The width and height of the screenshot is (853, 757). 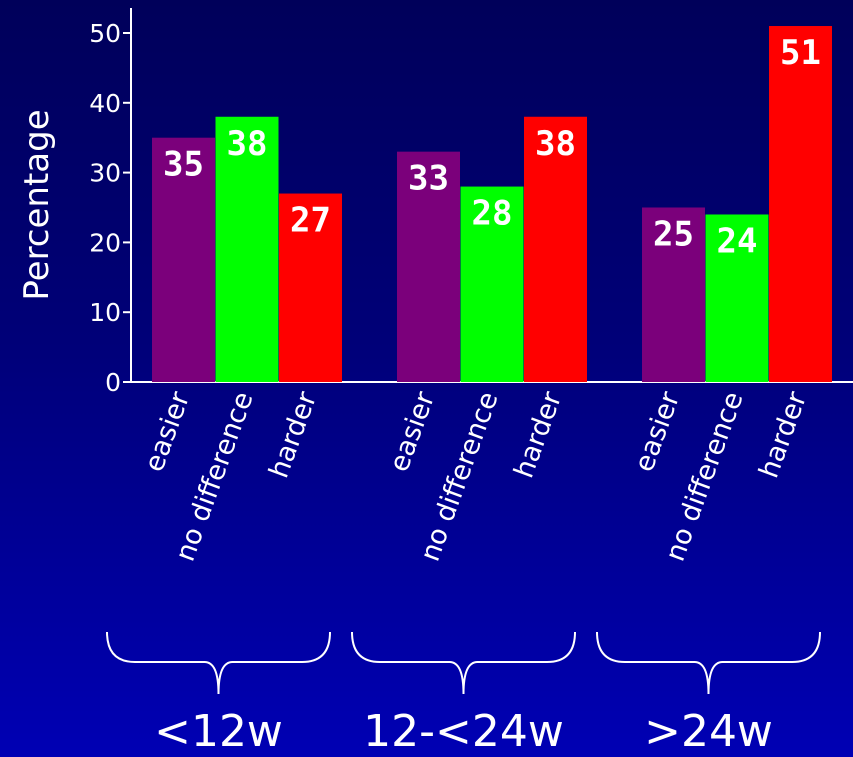 I want to click on y-tick-label: 0, so click(x=113, y=382).